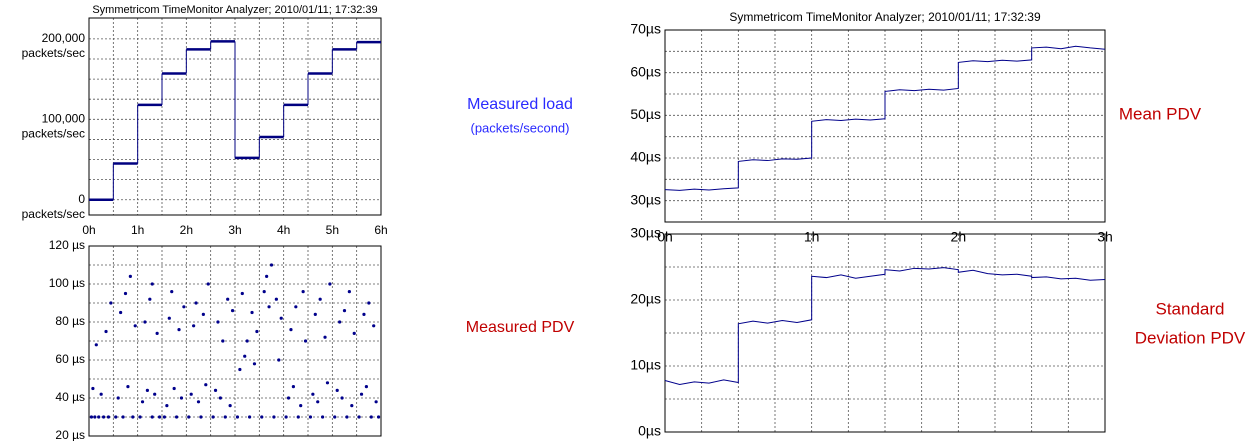 The width and height of the screenshot is (1259, 441). Describe the element at coordinates (235, 341) in the screenshot. I see `plot-frame` at that location.